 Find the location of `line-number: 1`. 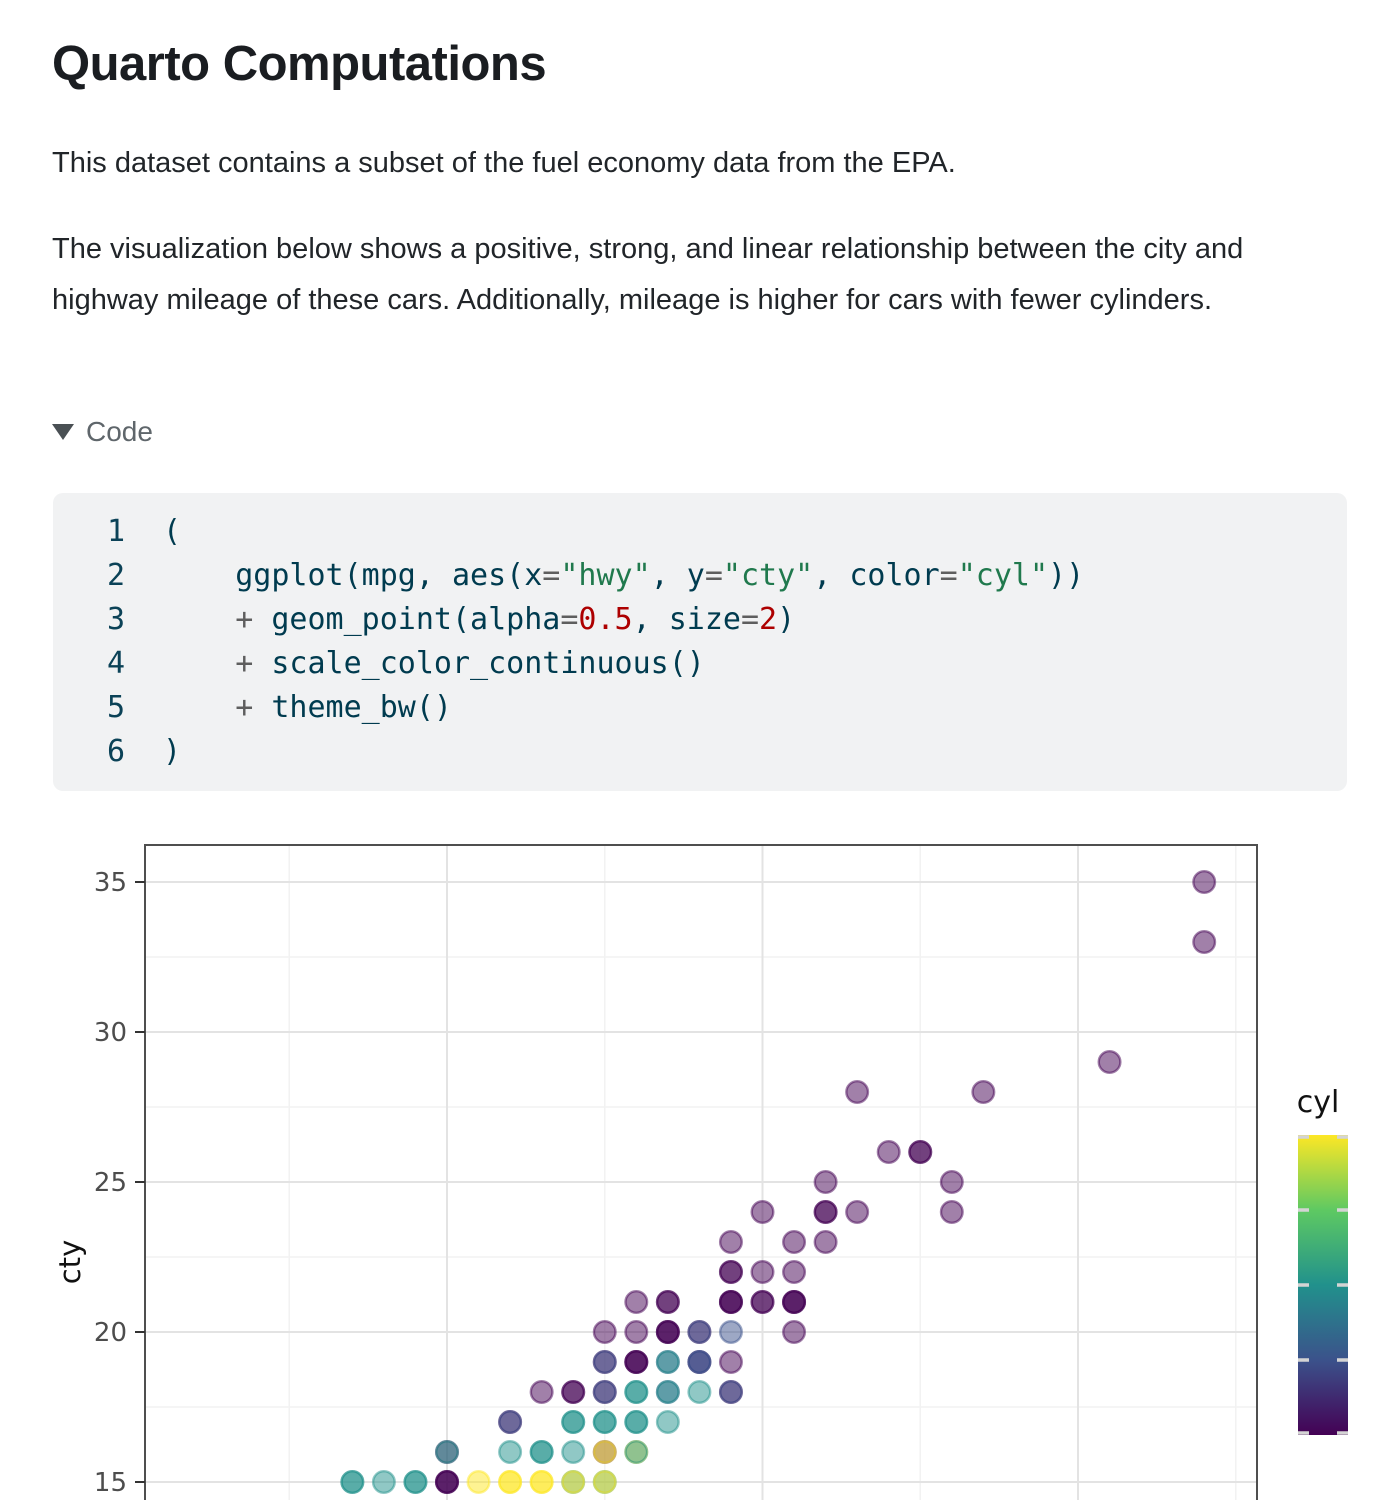

line-number: 1 is located at coordinates (115, 531).